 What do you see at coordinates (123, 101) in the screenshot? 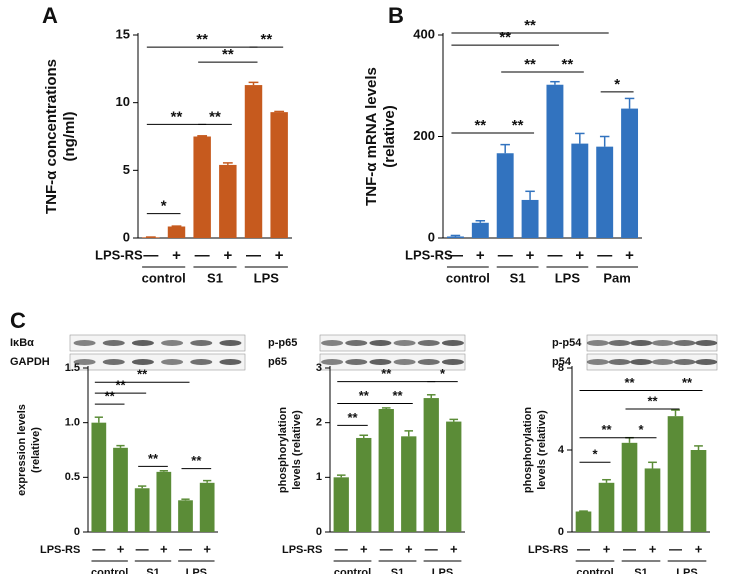
I see `y-tick-label: 10` at bounding box center [123, 101].